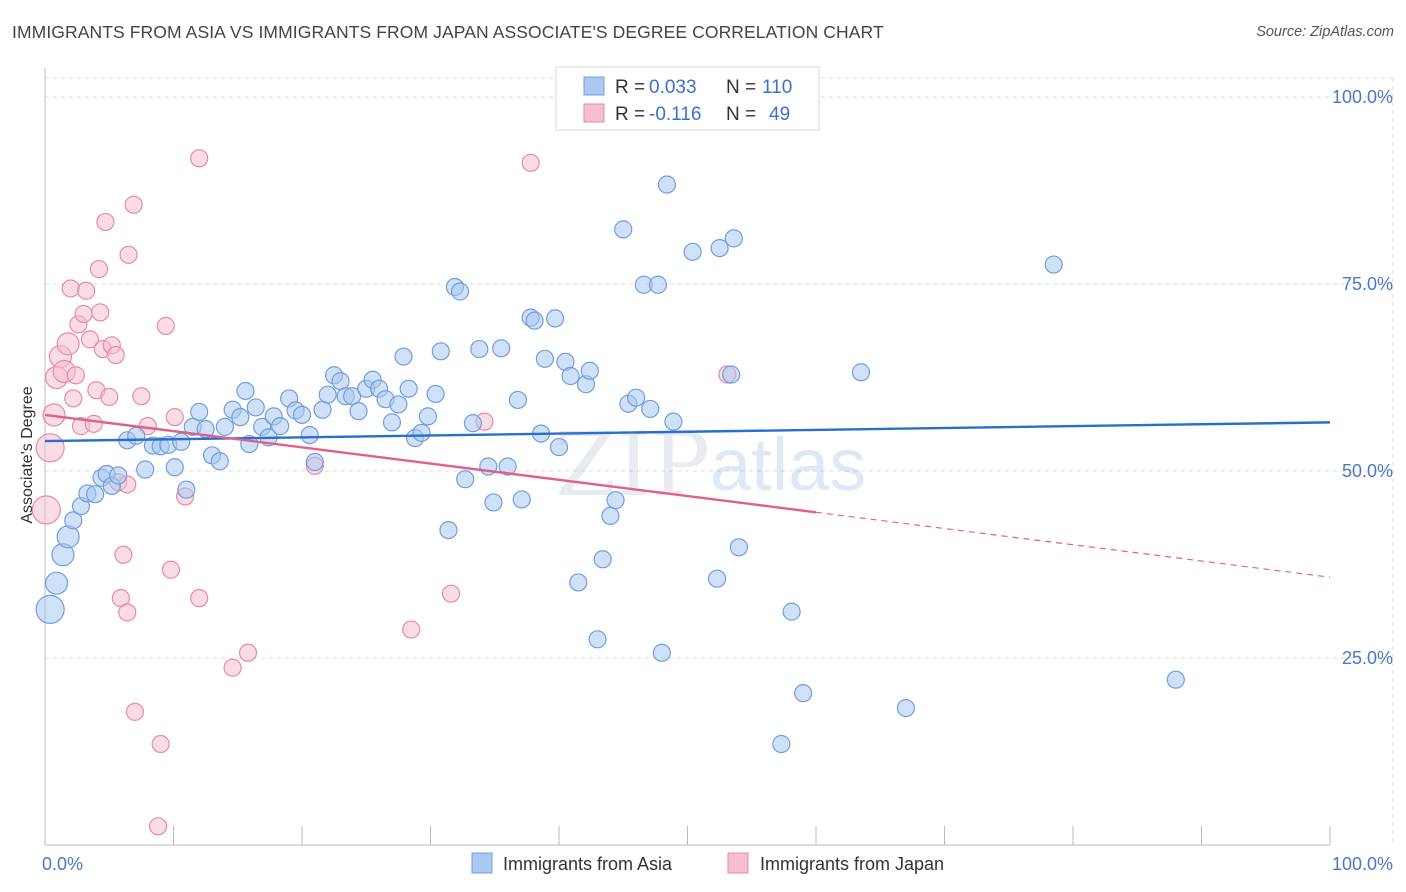 This screenshot has width=1406, height=892. What do you see at coordinates (788, 464) in the screenshot?
I see `watermark-atlas: atlas` at bounding box center [788, 464].